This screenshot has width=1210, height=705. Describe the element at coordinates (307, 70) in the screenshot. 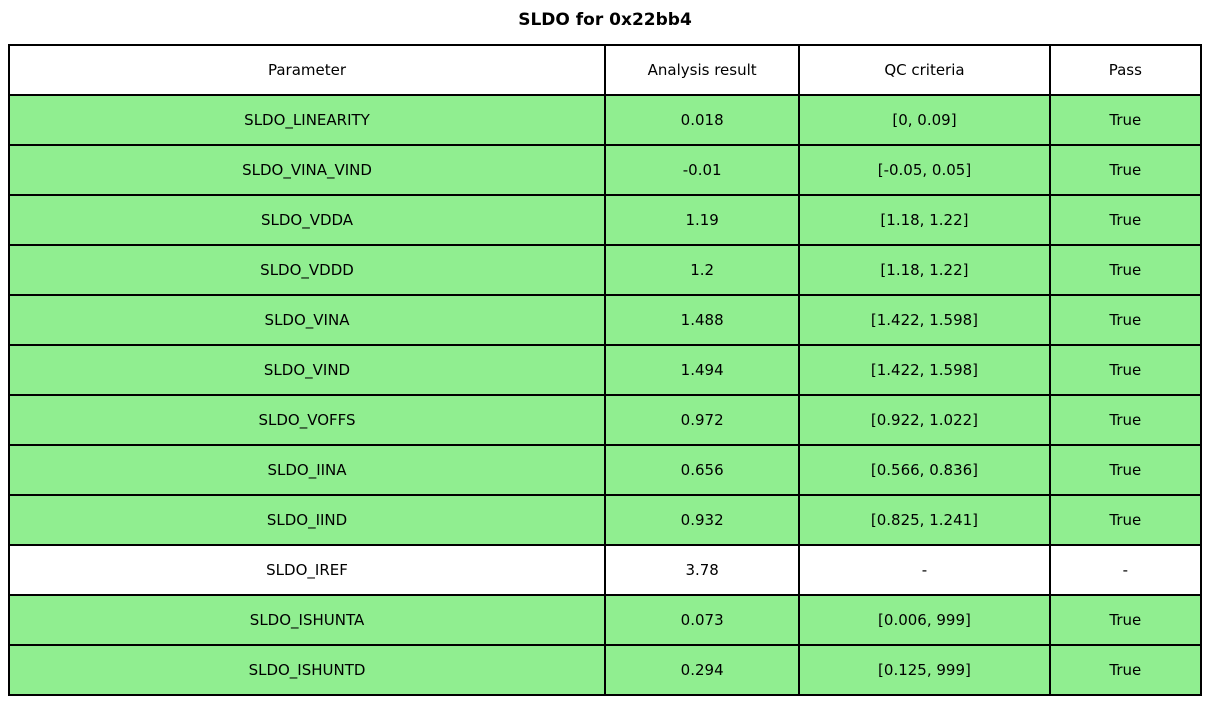

I see `column-header-parameter: Parameter` at that location.